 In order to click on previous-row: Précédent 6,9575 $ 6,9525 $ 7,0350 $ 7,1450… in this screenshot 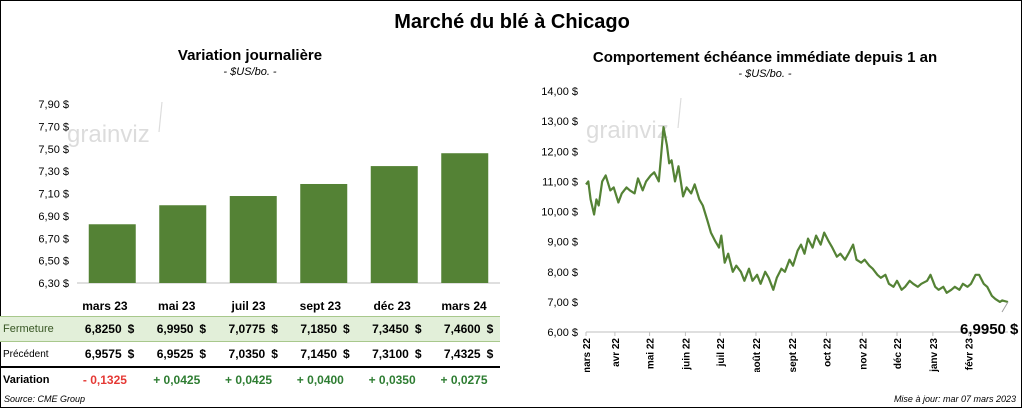, I will do `click(250, 354)`.